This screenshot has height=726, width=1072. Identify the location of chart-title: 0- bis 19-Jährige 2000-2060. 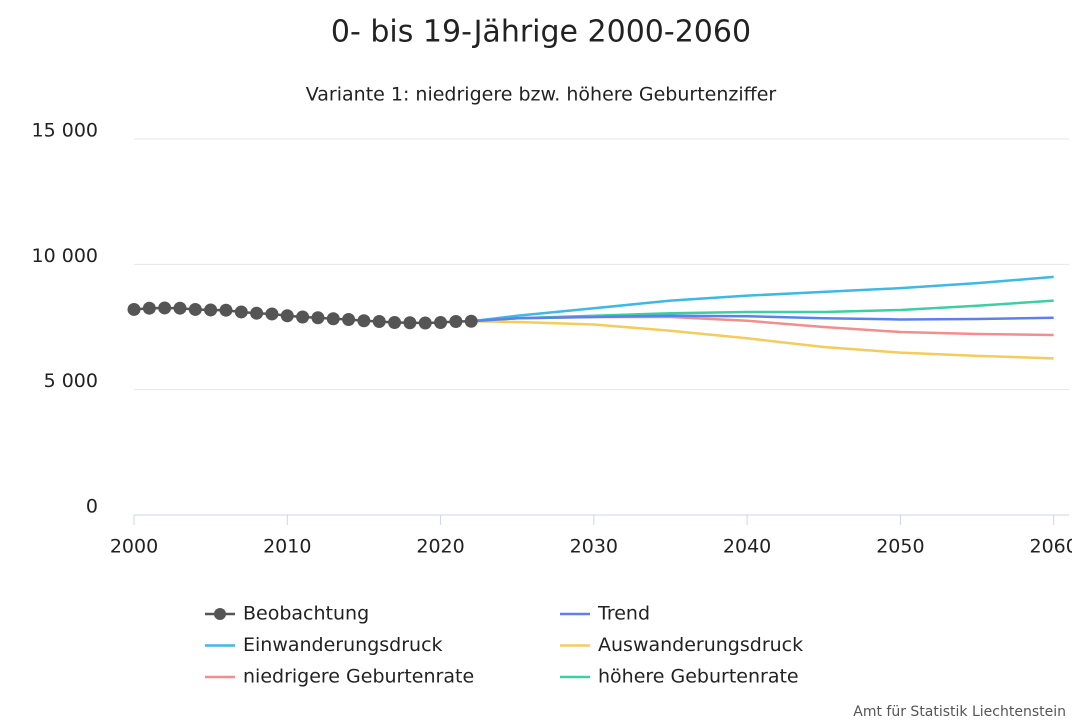
(541, 32).